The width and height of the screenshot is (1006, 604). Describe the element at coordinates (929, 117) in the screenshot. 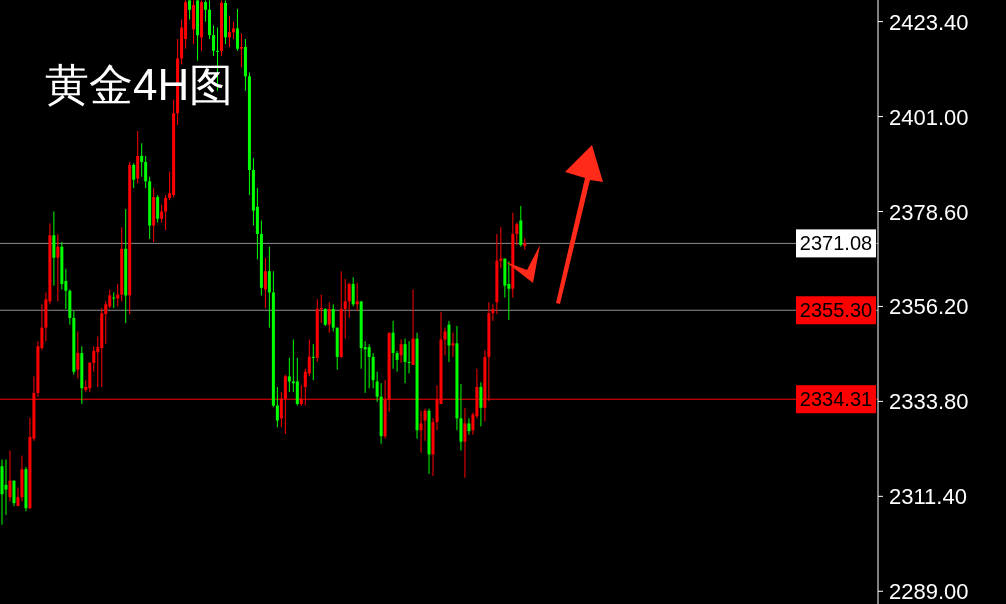

I see `y-tick-label: 2401.00` at that location.